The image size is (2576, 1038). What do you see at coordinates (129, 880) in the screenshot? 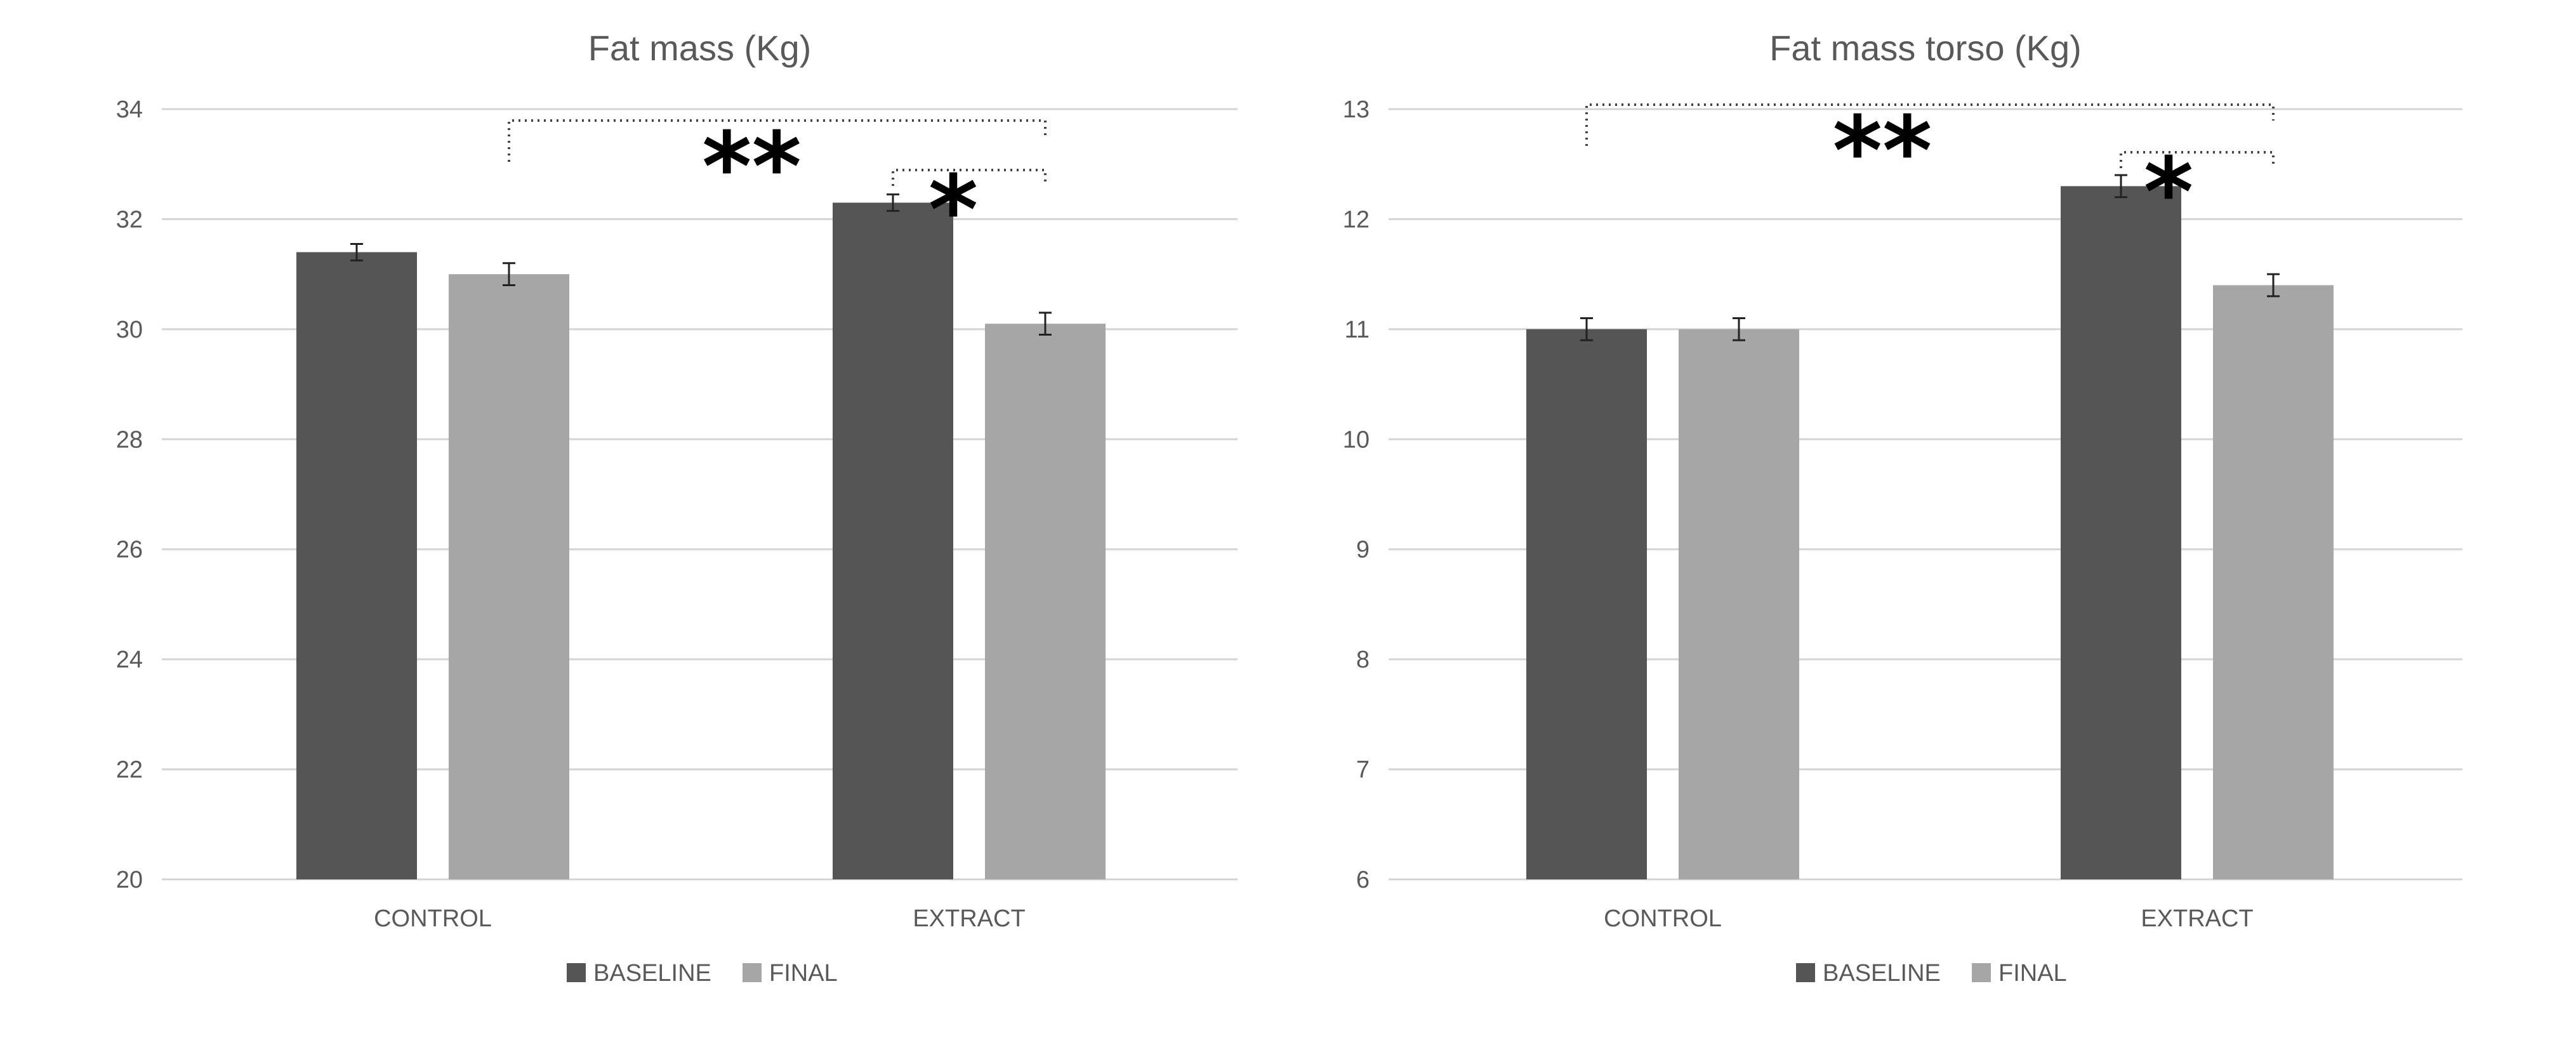
I see `y-tick-label: 20` at bounding box center [129, 880].